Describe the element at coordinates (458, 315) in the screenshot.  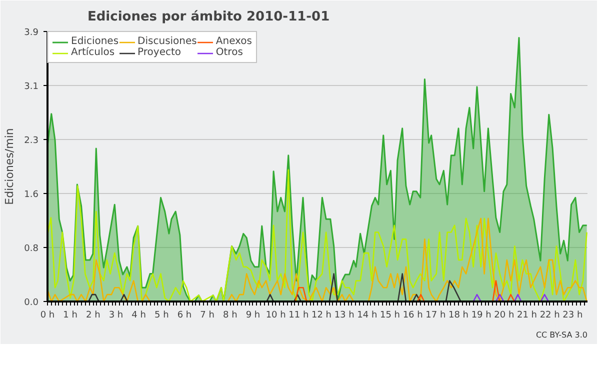
I see `x-tick-label: 18 h` at that location.